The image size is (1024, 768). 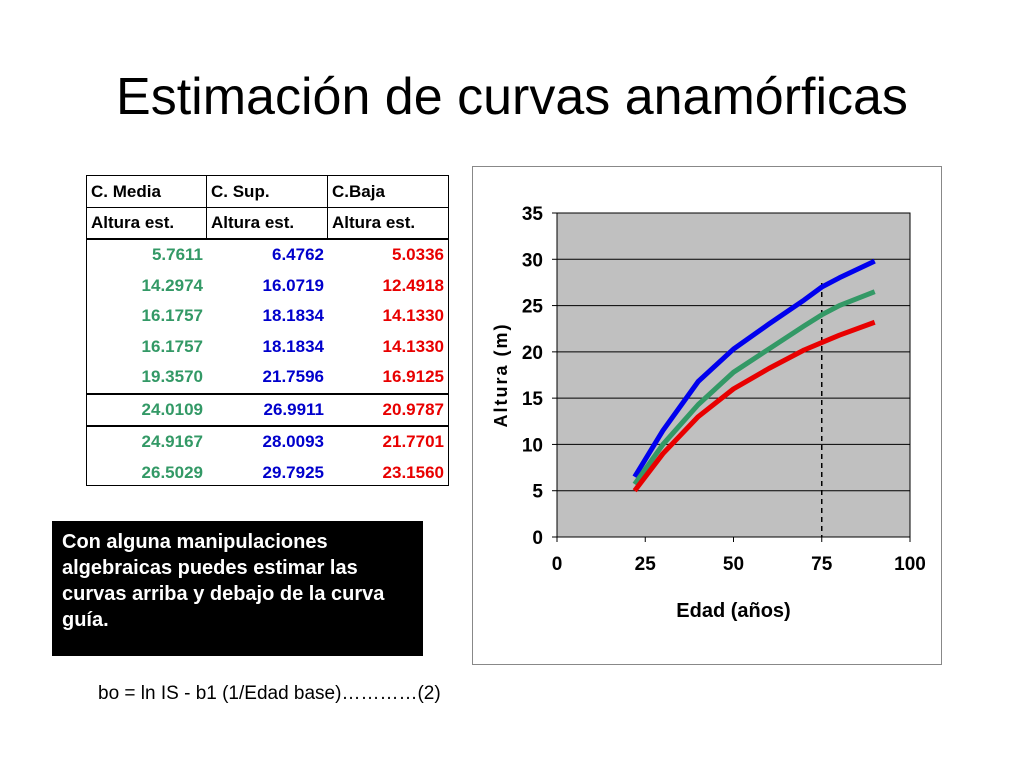 What do you see at coordinates (910, 564) in the screenshot?
I see `x-tick-label: 100` at bounding box center [910, 564].